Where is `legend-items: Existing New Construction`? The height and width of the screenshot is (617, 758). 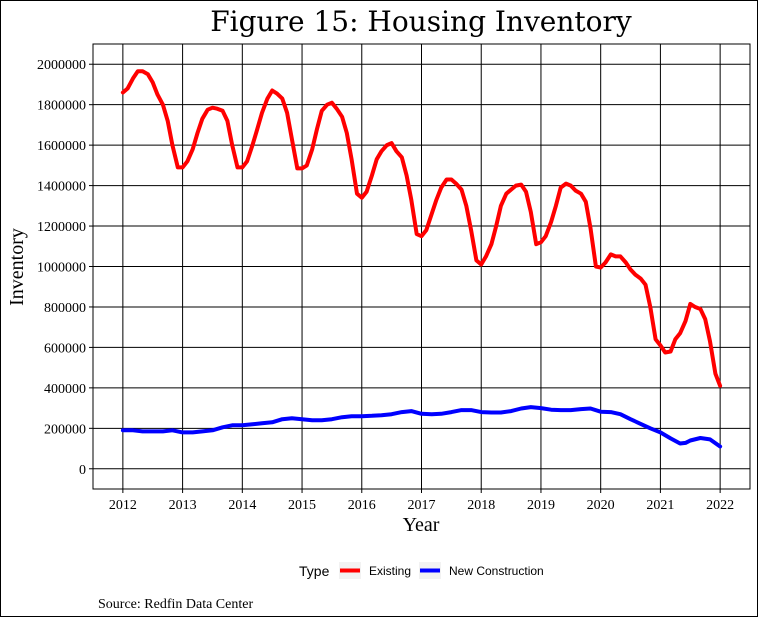 legend-items: Existing New Construction is located at coordinates (441, 570).